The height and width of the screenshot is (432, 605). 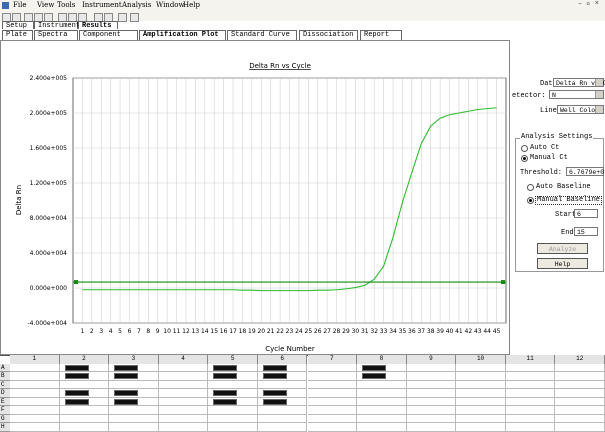 What do you see at coordinates (580, 109) in the screenshot?
I see `line-select: Well Color` at bounding box center [580, 109].